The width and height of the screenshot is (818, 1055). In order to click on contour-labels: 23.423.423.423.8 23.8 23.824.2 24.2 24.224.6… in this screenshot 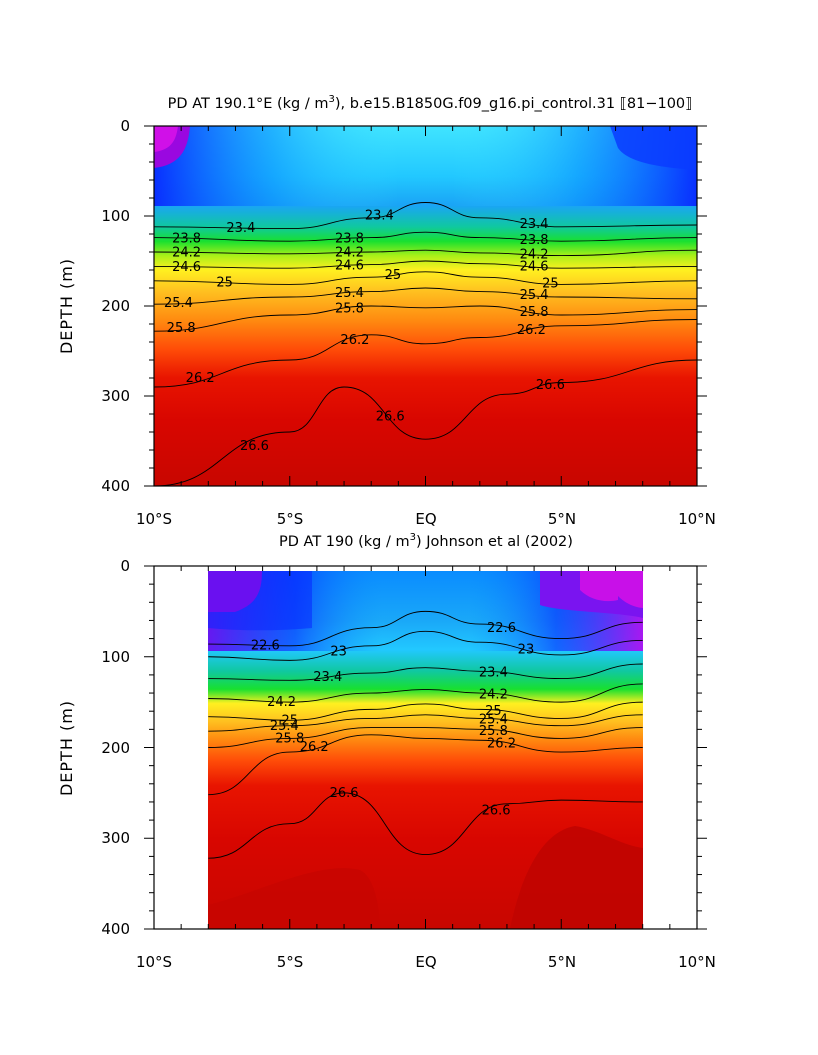, I will do `click(364, 332)`.